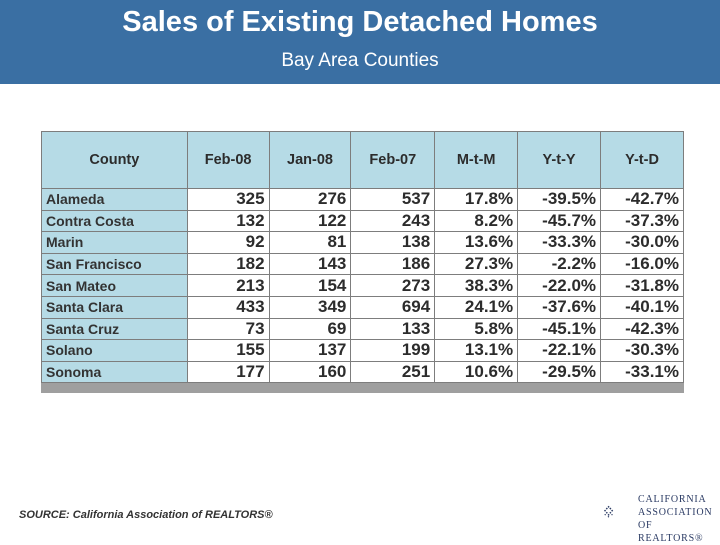  Describe the element at coordinates (559, 307) in the screenshot. I see `value-cell: -37.6%` at that location.